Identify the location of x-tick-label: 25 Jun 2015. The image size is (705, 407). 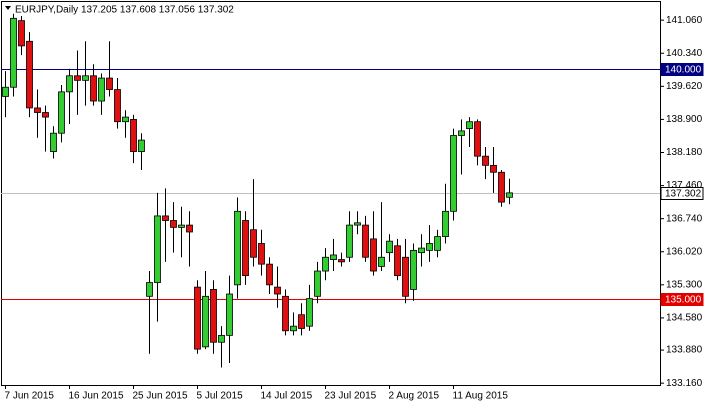
(160, 396).